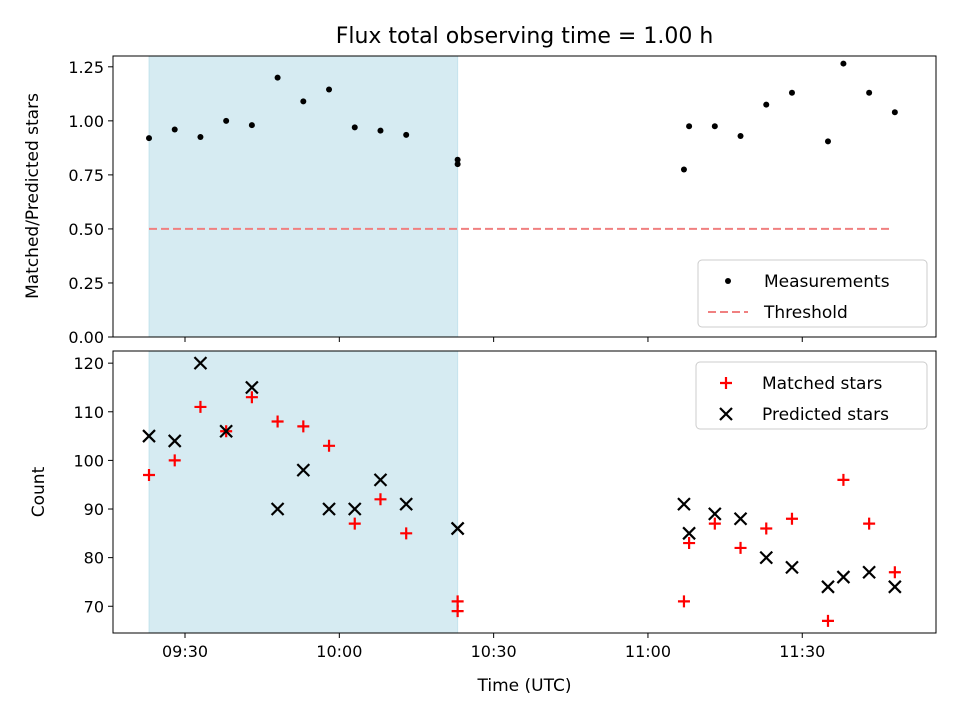 The image size is (960, 720). Describe the element at coordinates (88, 363) in the screenshot. I see `y-tick-label: 120` at that location.